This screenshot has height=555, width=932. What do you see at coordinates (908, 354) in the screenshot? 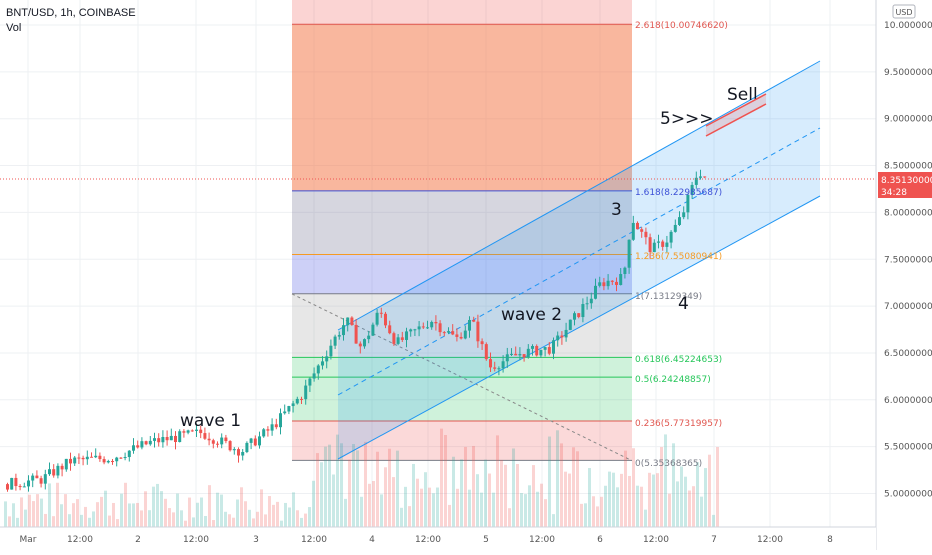
I see `price-tick: 6.50000000` at bounding box center [908, 354].